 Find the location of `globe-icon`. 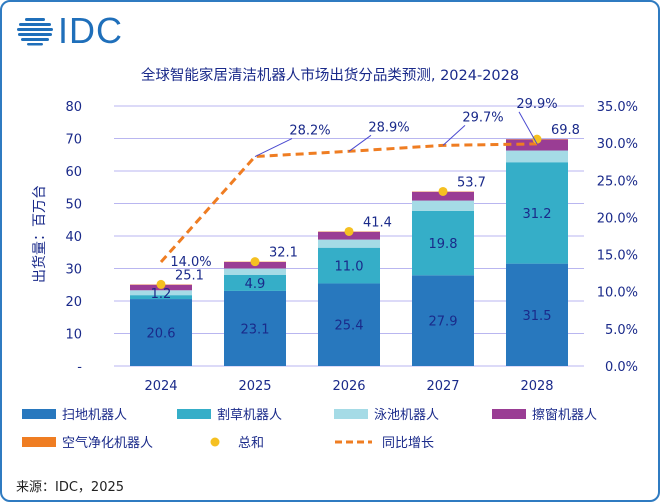

globe-icon is located at coordinates (35, 32).